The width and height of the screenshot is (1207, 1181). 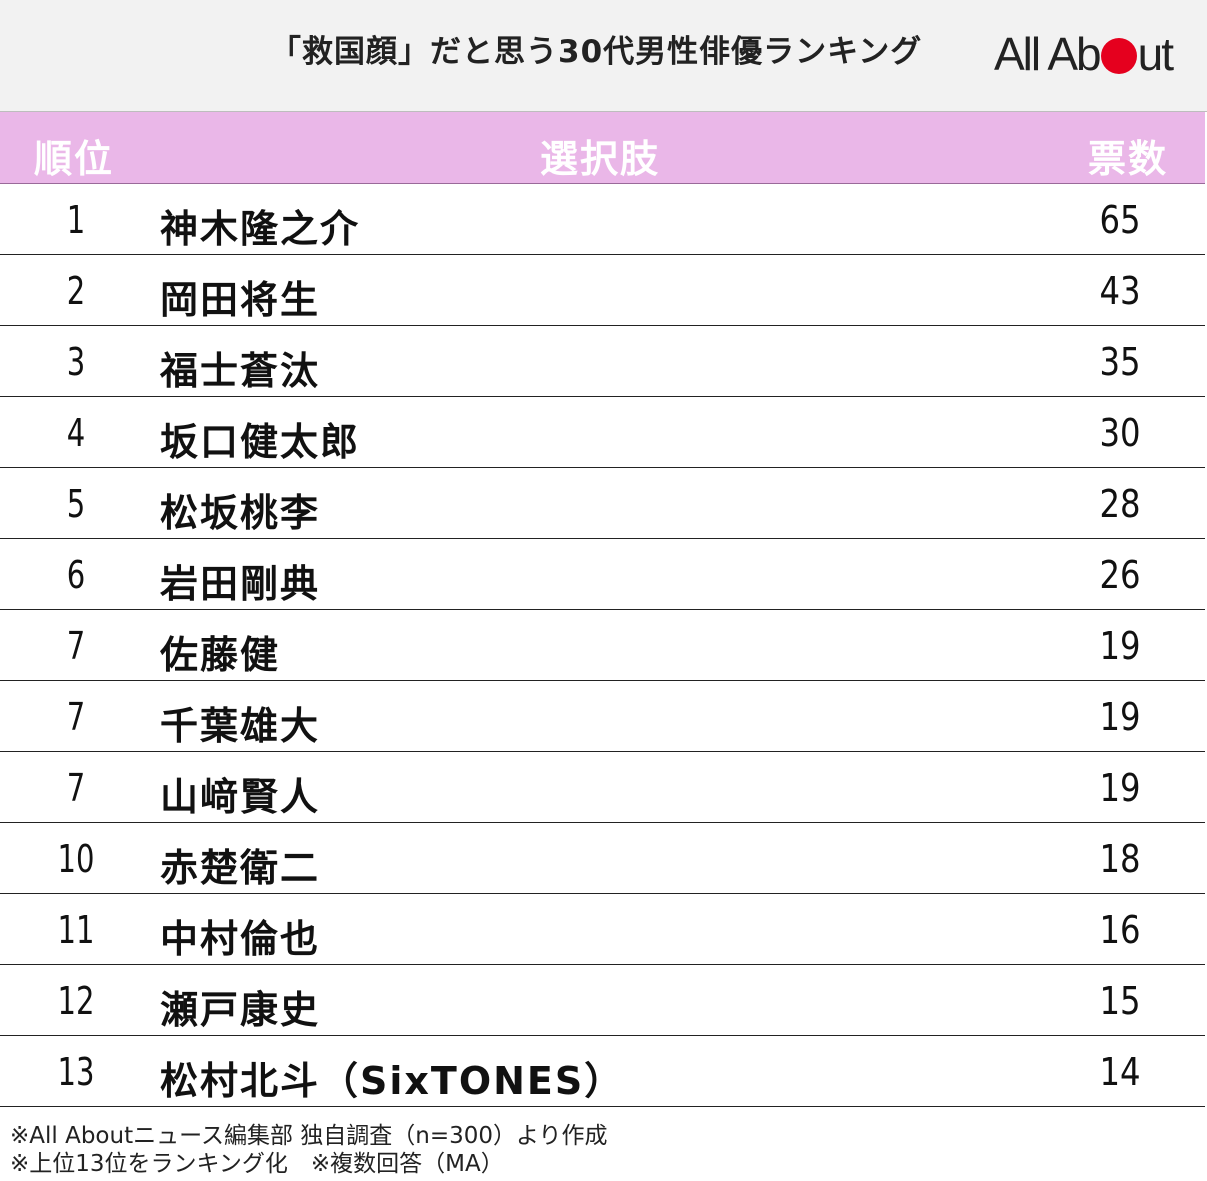 What do you see at coordinates (1118, 56) in the screenshot?
I see `logo-dot-icon` at bounding box center [1118, 56].